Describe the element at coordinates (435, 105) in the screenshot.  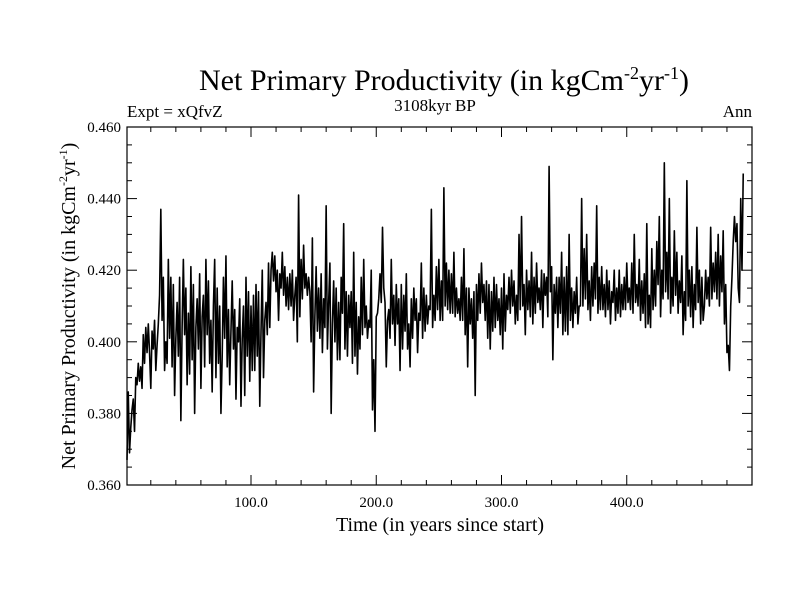
I see `period-label: 3108kyr BP` at that location.